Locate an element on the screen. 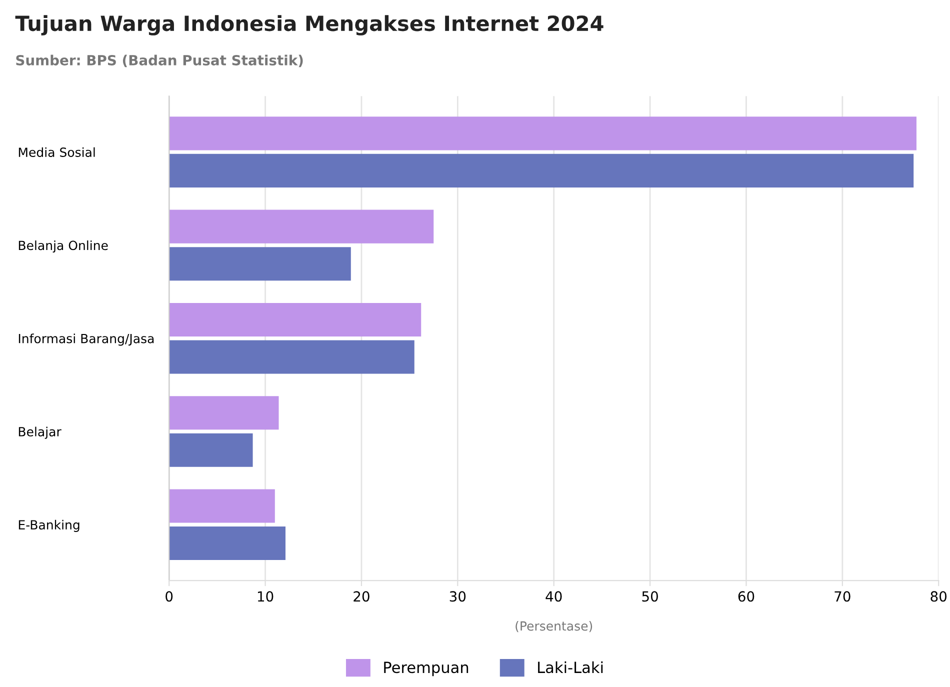  chart-subtitle: Sumber: BPS (Badan Pusat Statistik) is located at coordinates (159, 61).